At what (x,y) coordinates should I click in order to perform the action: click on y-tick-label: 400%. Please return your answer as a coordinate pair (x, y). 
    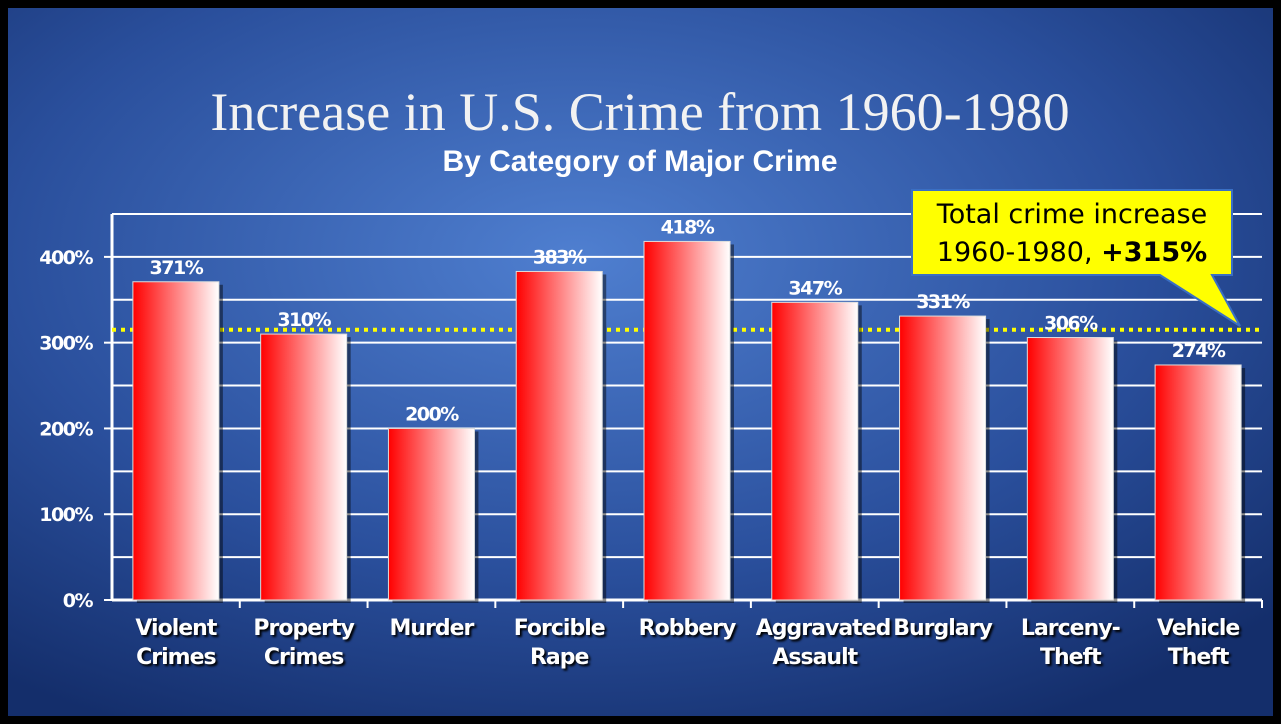
    Looking at the image, I should click on (66, 258).